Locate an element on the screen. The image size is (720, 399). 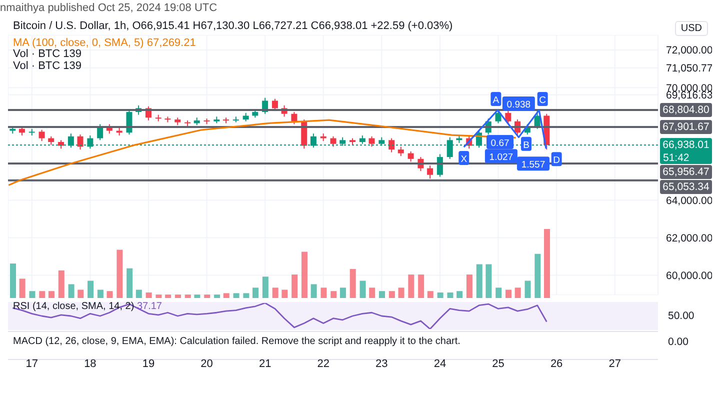
ref-line-label: 67,901.67 is located at coordinates (686, 127).